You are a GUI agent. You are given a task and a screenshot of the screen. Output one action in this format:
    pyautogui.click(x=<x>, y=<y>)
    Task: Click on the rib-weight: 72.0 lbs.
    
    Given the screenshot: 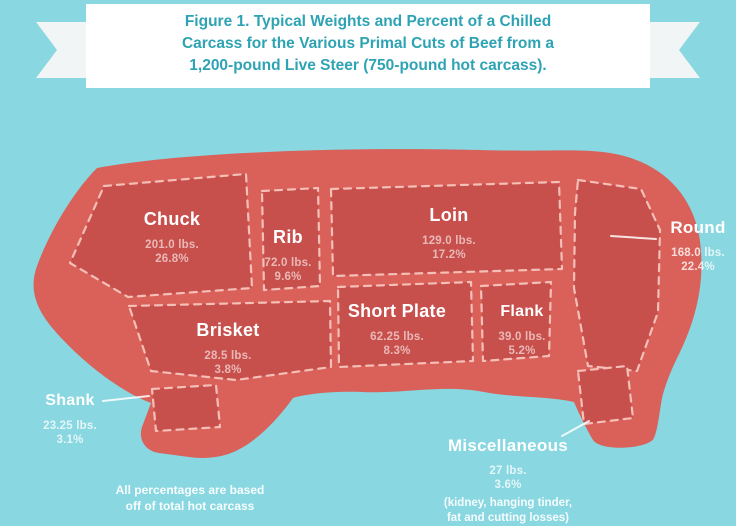 What is the action you would take?
    pyautogui.click(x=288, y=263)
    